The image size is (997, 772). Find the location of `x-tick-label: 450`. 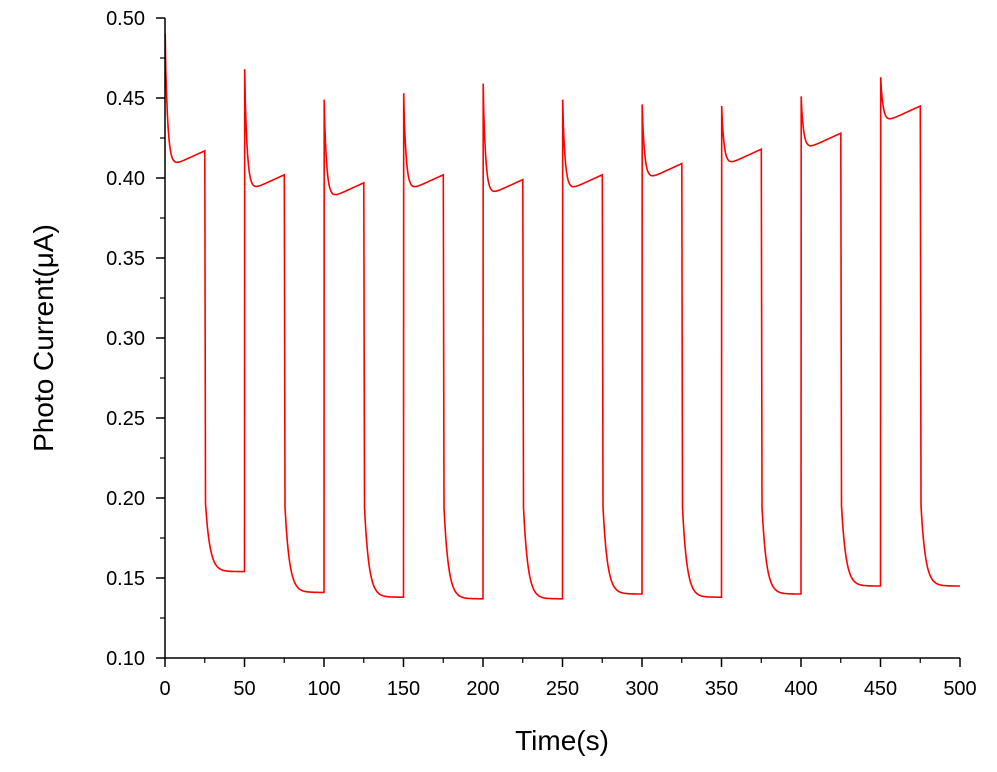

x-tick-label: 450 is located at coordinates (880, 689).